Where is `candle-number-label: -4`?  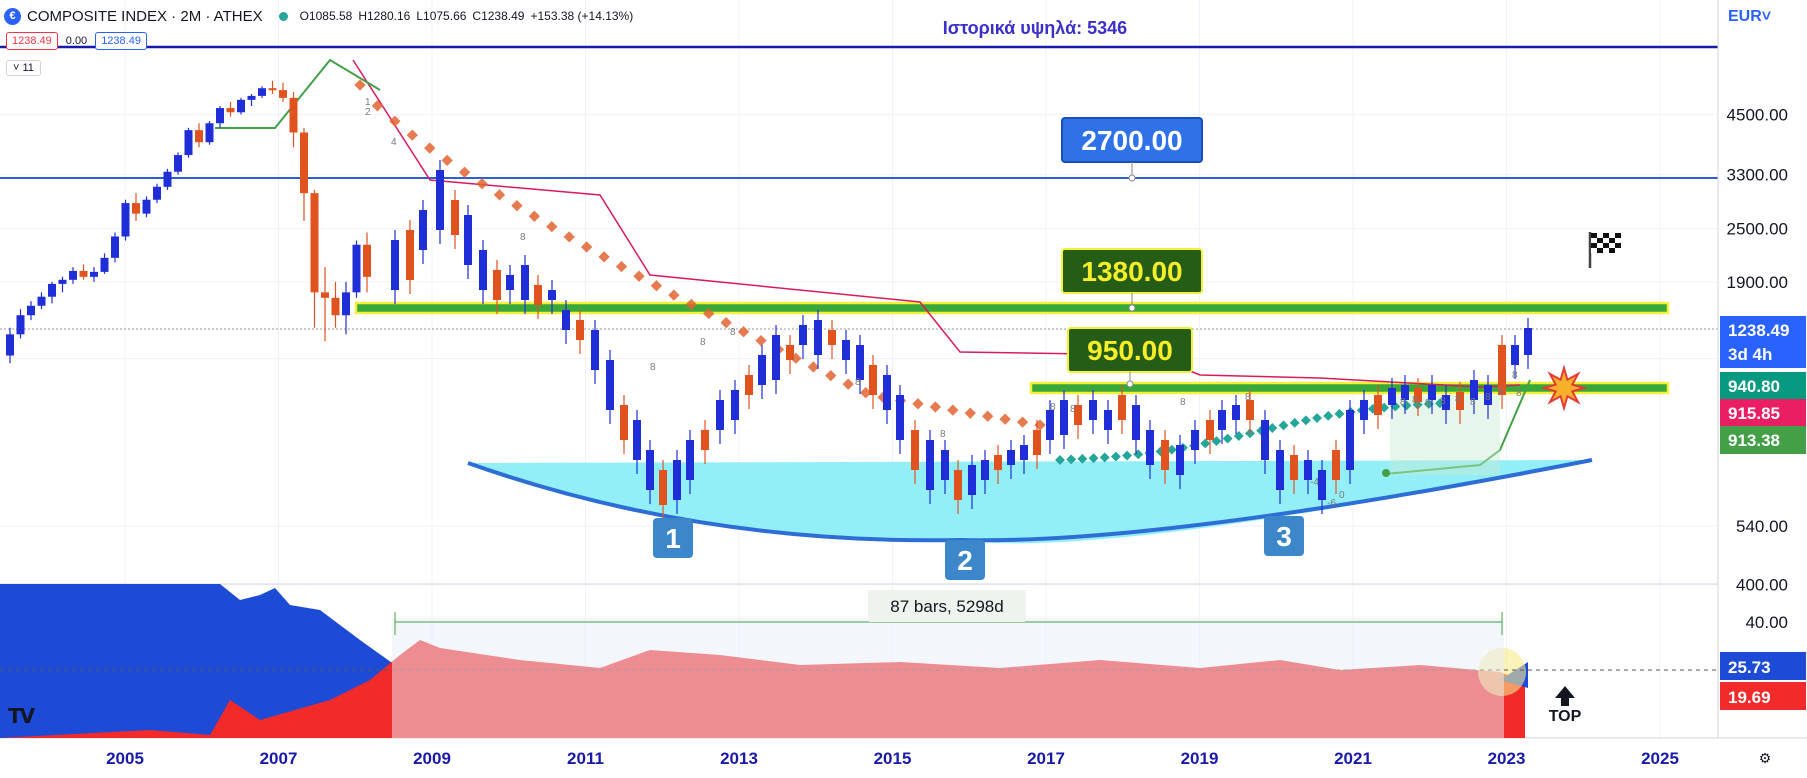 candle-number-label: -4 is located at coordinates (1314, 482).